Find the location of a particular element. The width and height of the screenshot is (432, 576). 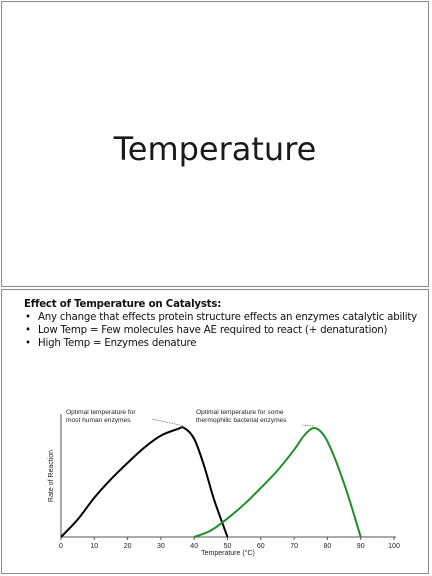

thermophilic-enzyme-curve is located at coordinates (277, 482).